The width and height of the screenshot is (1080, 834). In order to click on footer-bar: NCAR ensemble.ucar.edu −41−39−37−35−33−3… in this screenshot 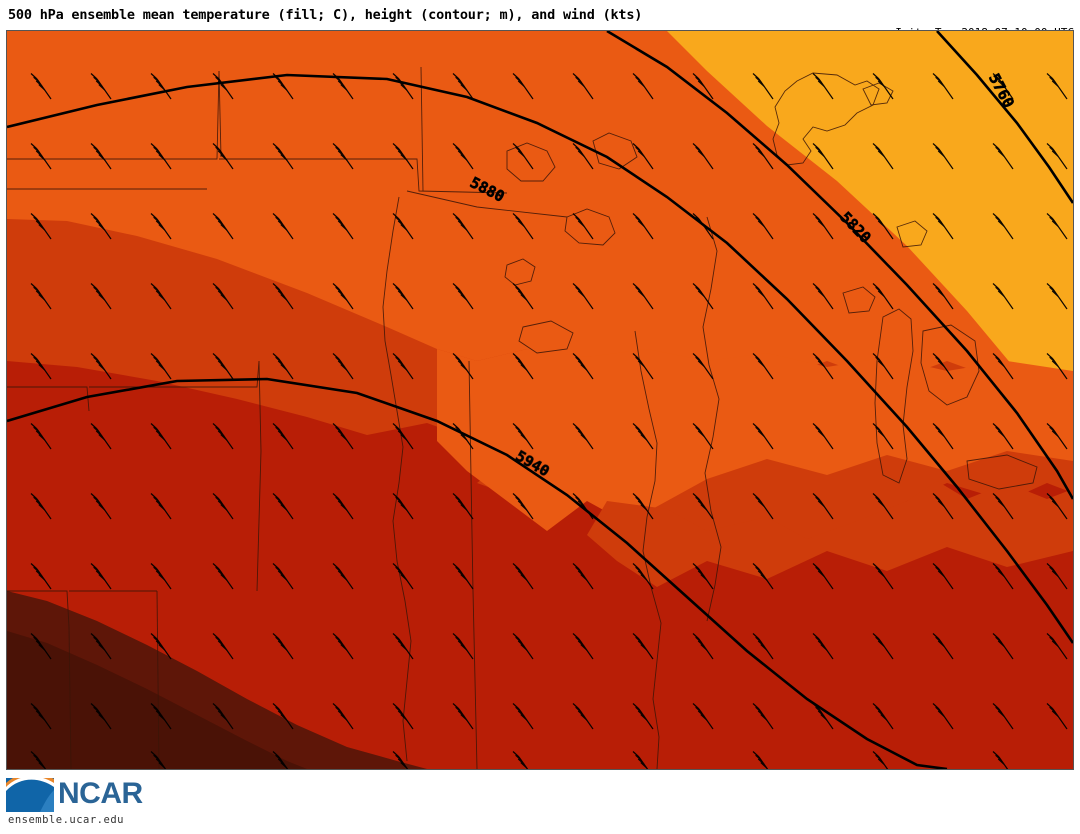, I will do `click(540, 803)`.